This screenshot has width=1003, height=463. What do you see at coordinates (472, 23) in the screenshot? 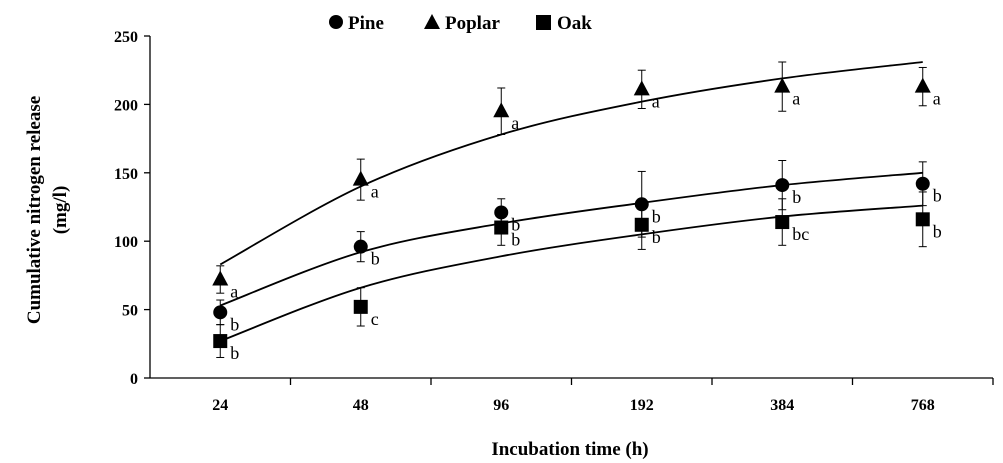
I see `legend-label-poplar: Poplar` at bounding box center [472, 23].